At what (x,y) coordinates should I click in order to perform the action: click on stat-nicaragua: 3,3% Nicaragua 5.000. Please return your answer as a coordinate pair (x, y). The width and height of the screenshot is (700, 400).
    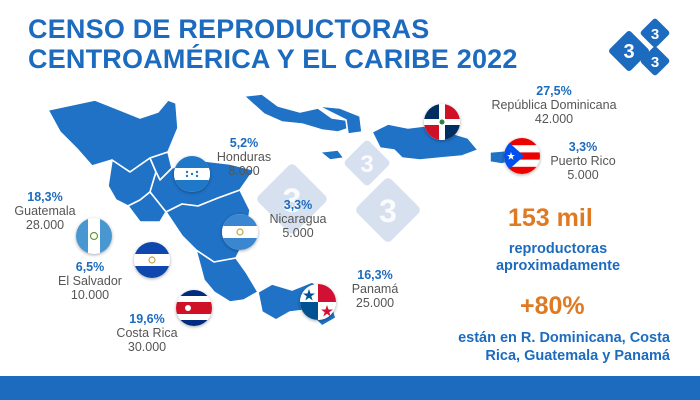
    Looking at the image, I should click on (298, 219).